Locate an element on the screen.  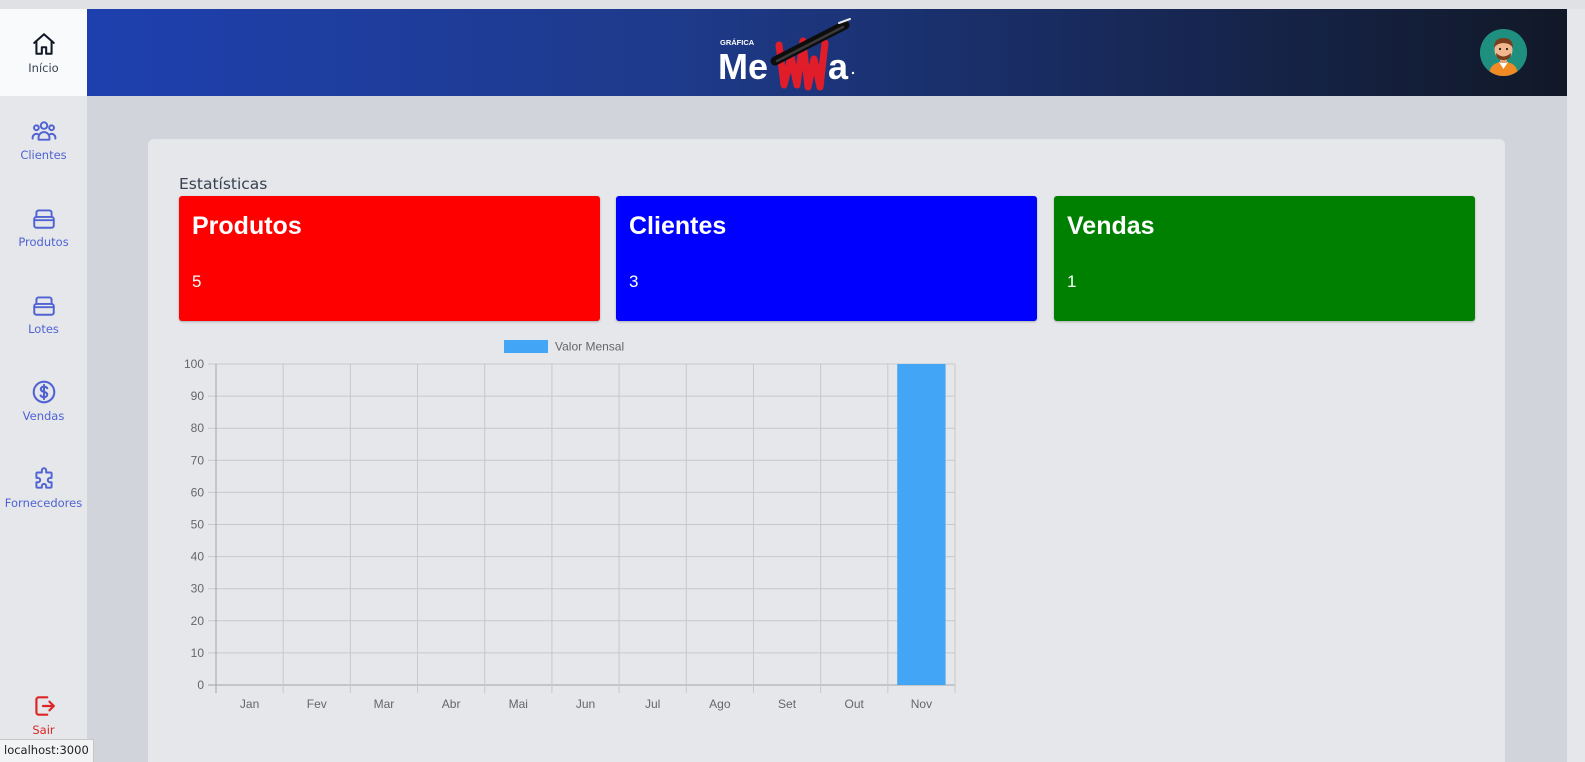
sidebar-item-label: Produtos is located at coordinates (43, 241).